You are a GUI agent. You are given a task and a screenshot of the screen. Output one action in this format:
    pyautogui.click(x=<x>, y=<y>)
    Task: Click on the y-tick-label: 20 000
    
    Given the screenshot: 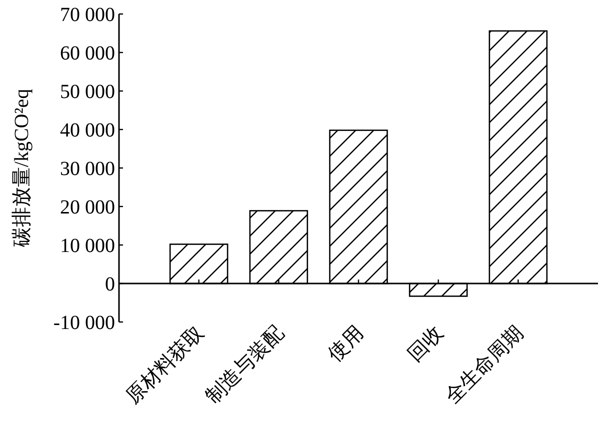 What is the action you would take?
    pyautogui.click(x=87, y=207)
    